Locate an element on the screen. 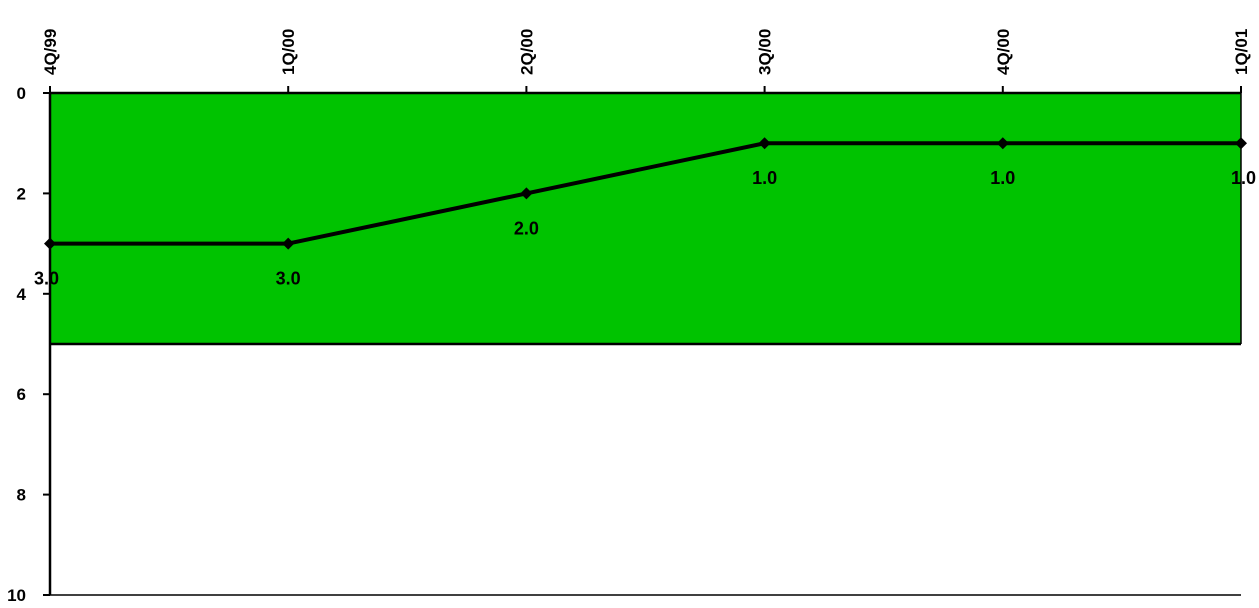 This screenshot has height=608, width=1259. y-tick-label: 10 is located at coordinates (16, 595).